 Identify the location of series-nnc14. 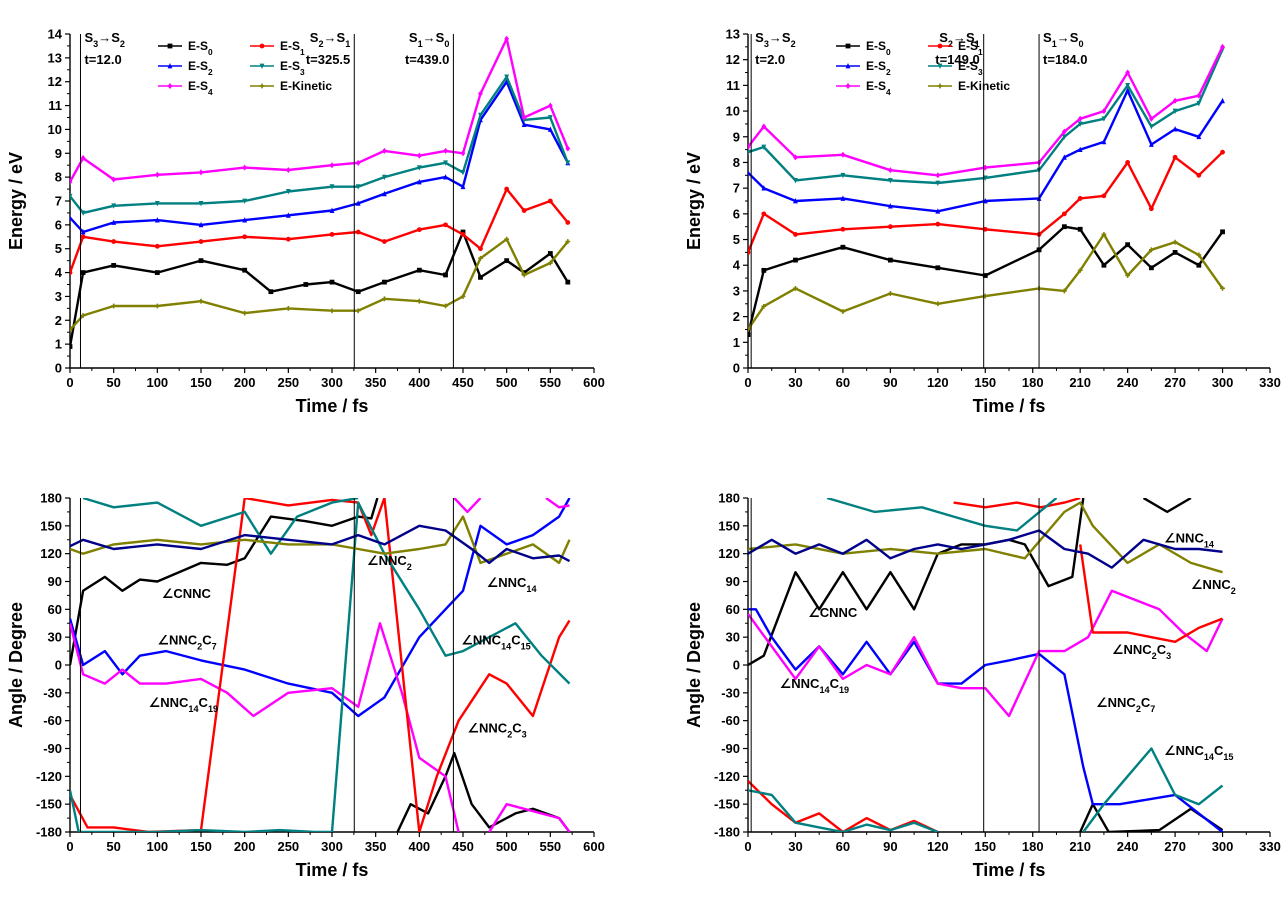
(985, 549).